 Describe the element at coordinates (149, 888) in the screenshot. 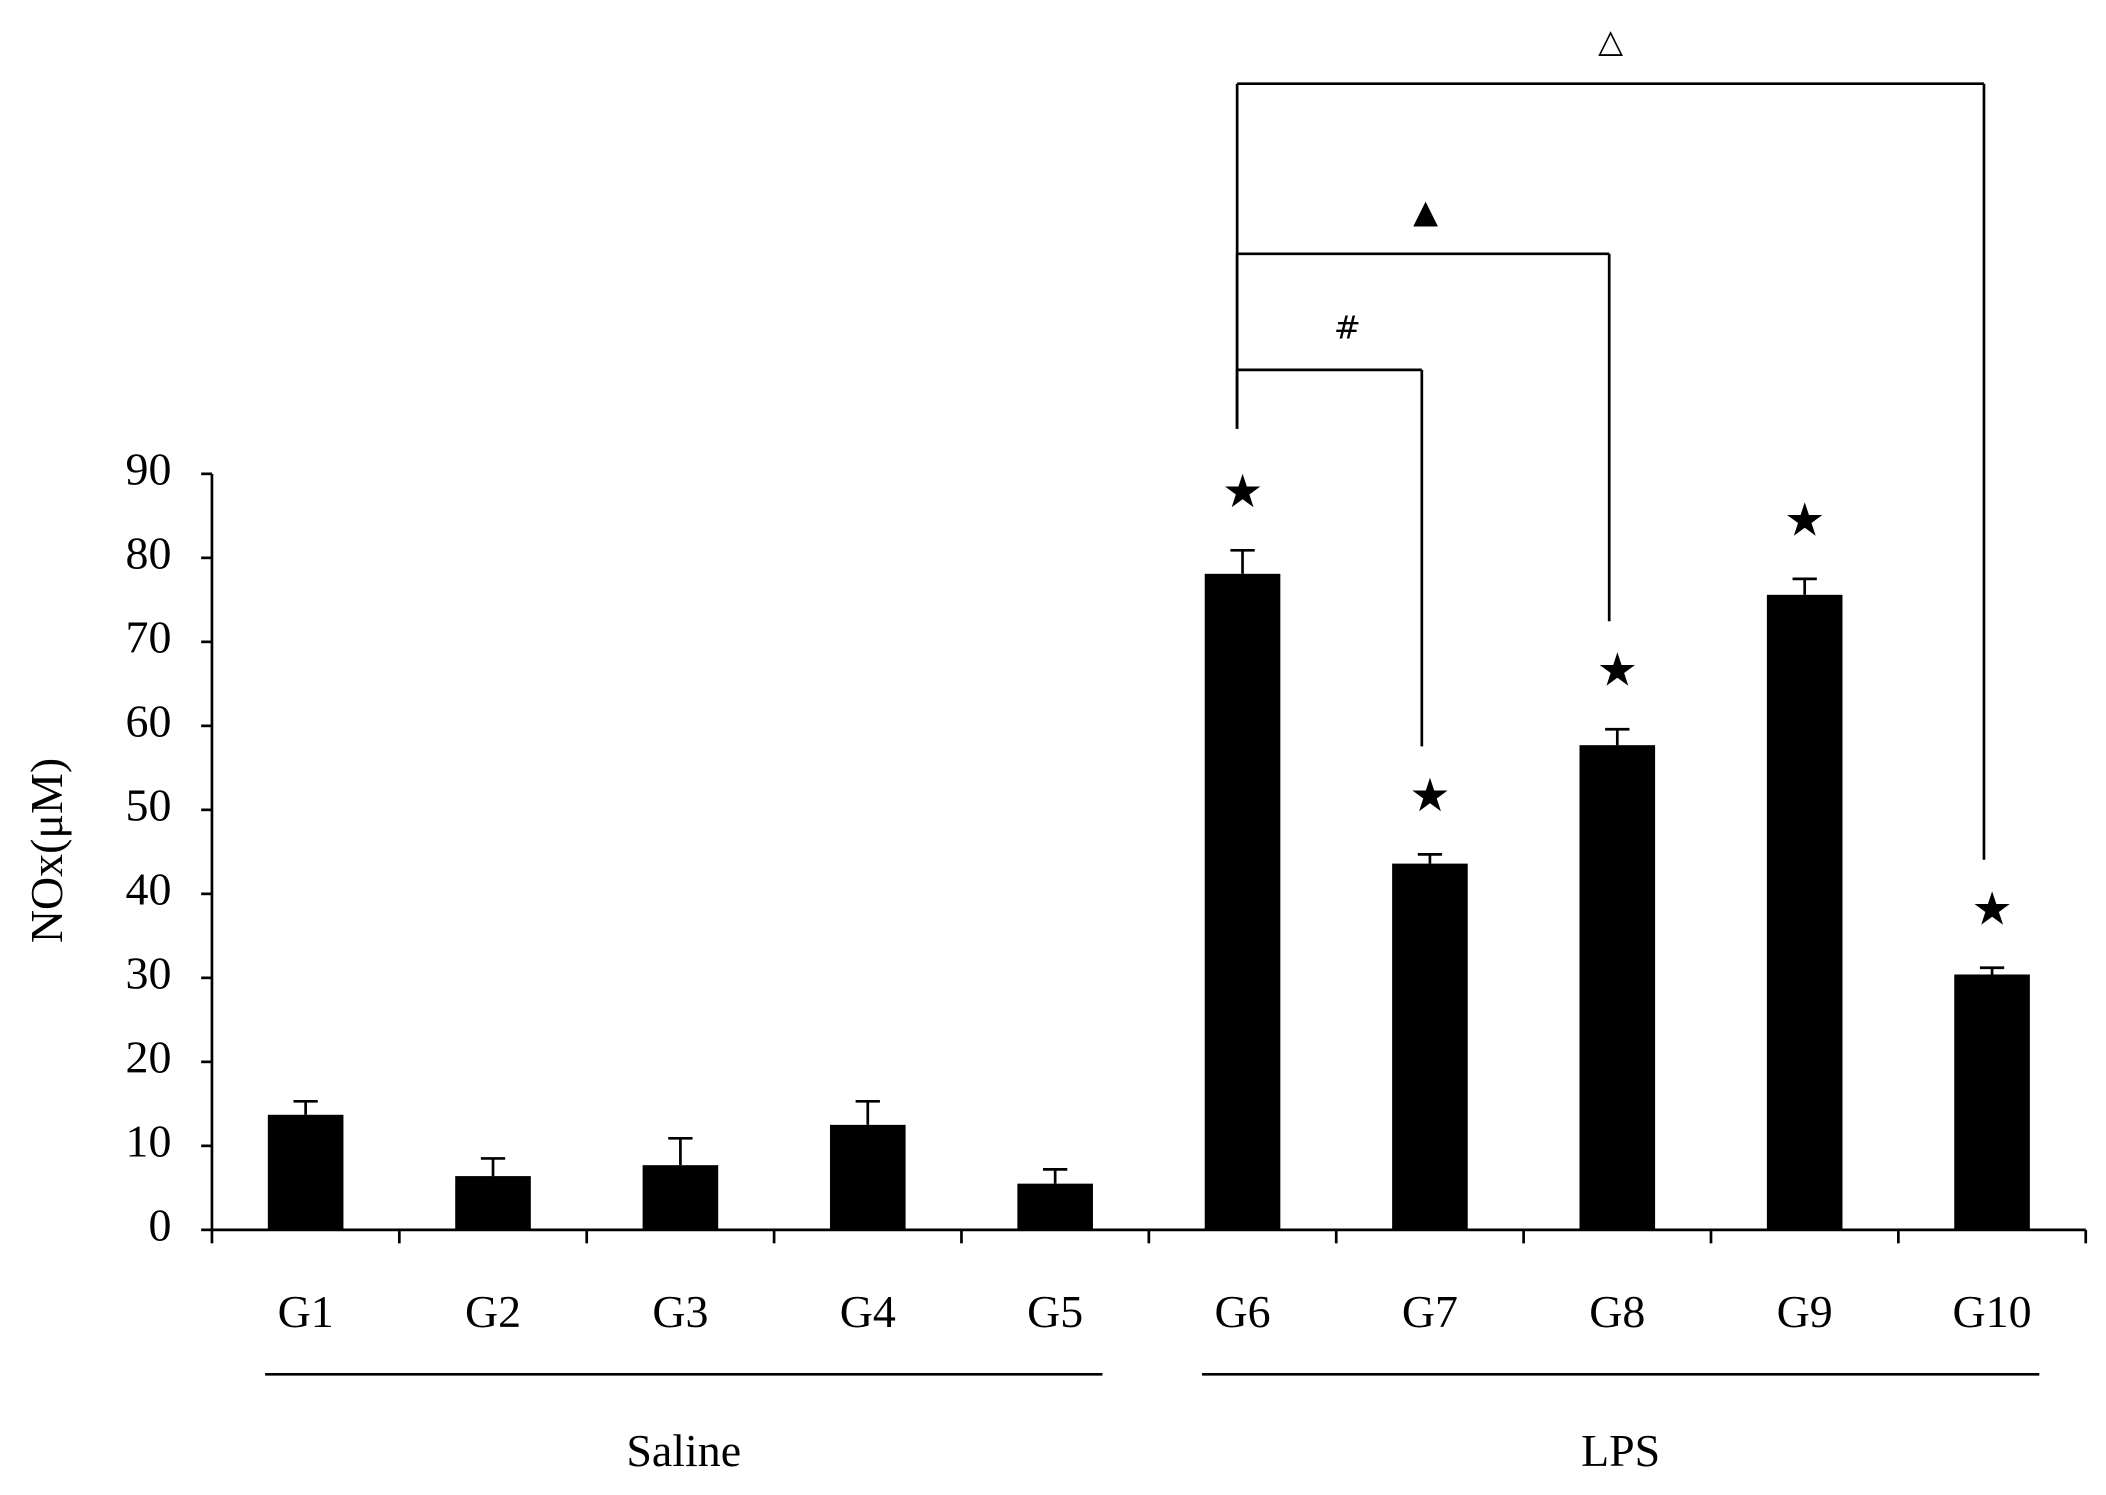

I see `y-tick-label: 40` at that location.